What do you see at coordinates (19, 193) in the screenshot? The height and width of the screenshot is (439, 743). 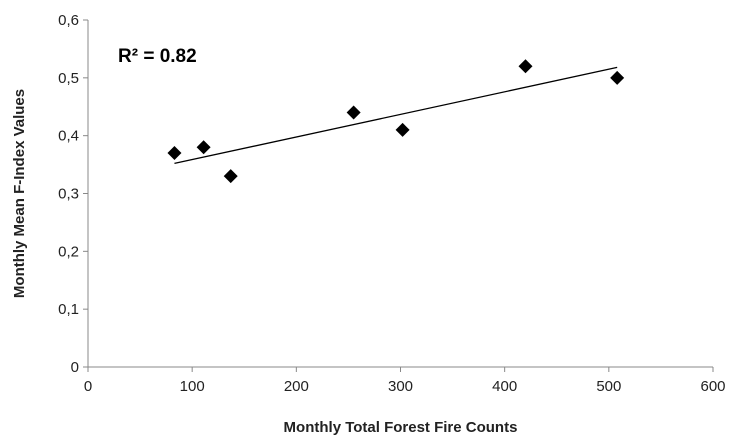 I see `y-axis-title: Monthly Mean F-Index Values` at bounding box center [19, 193].